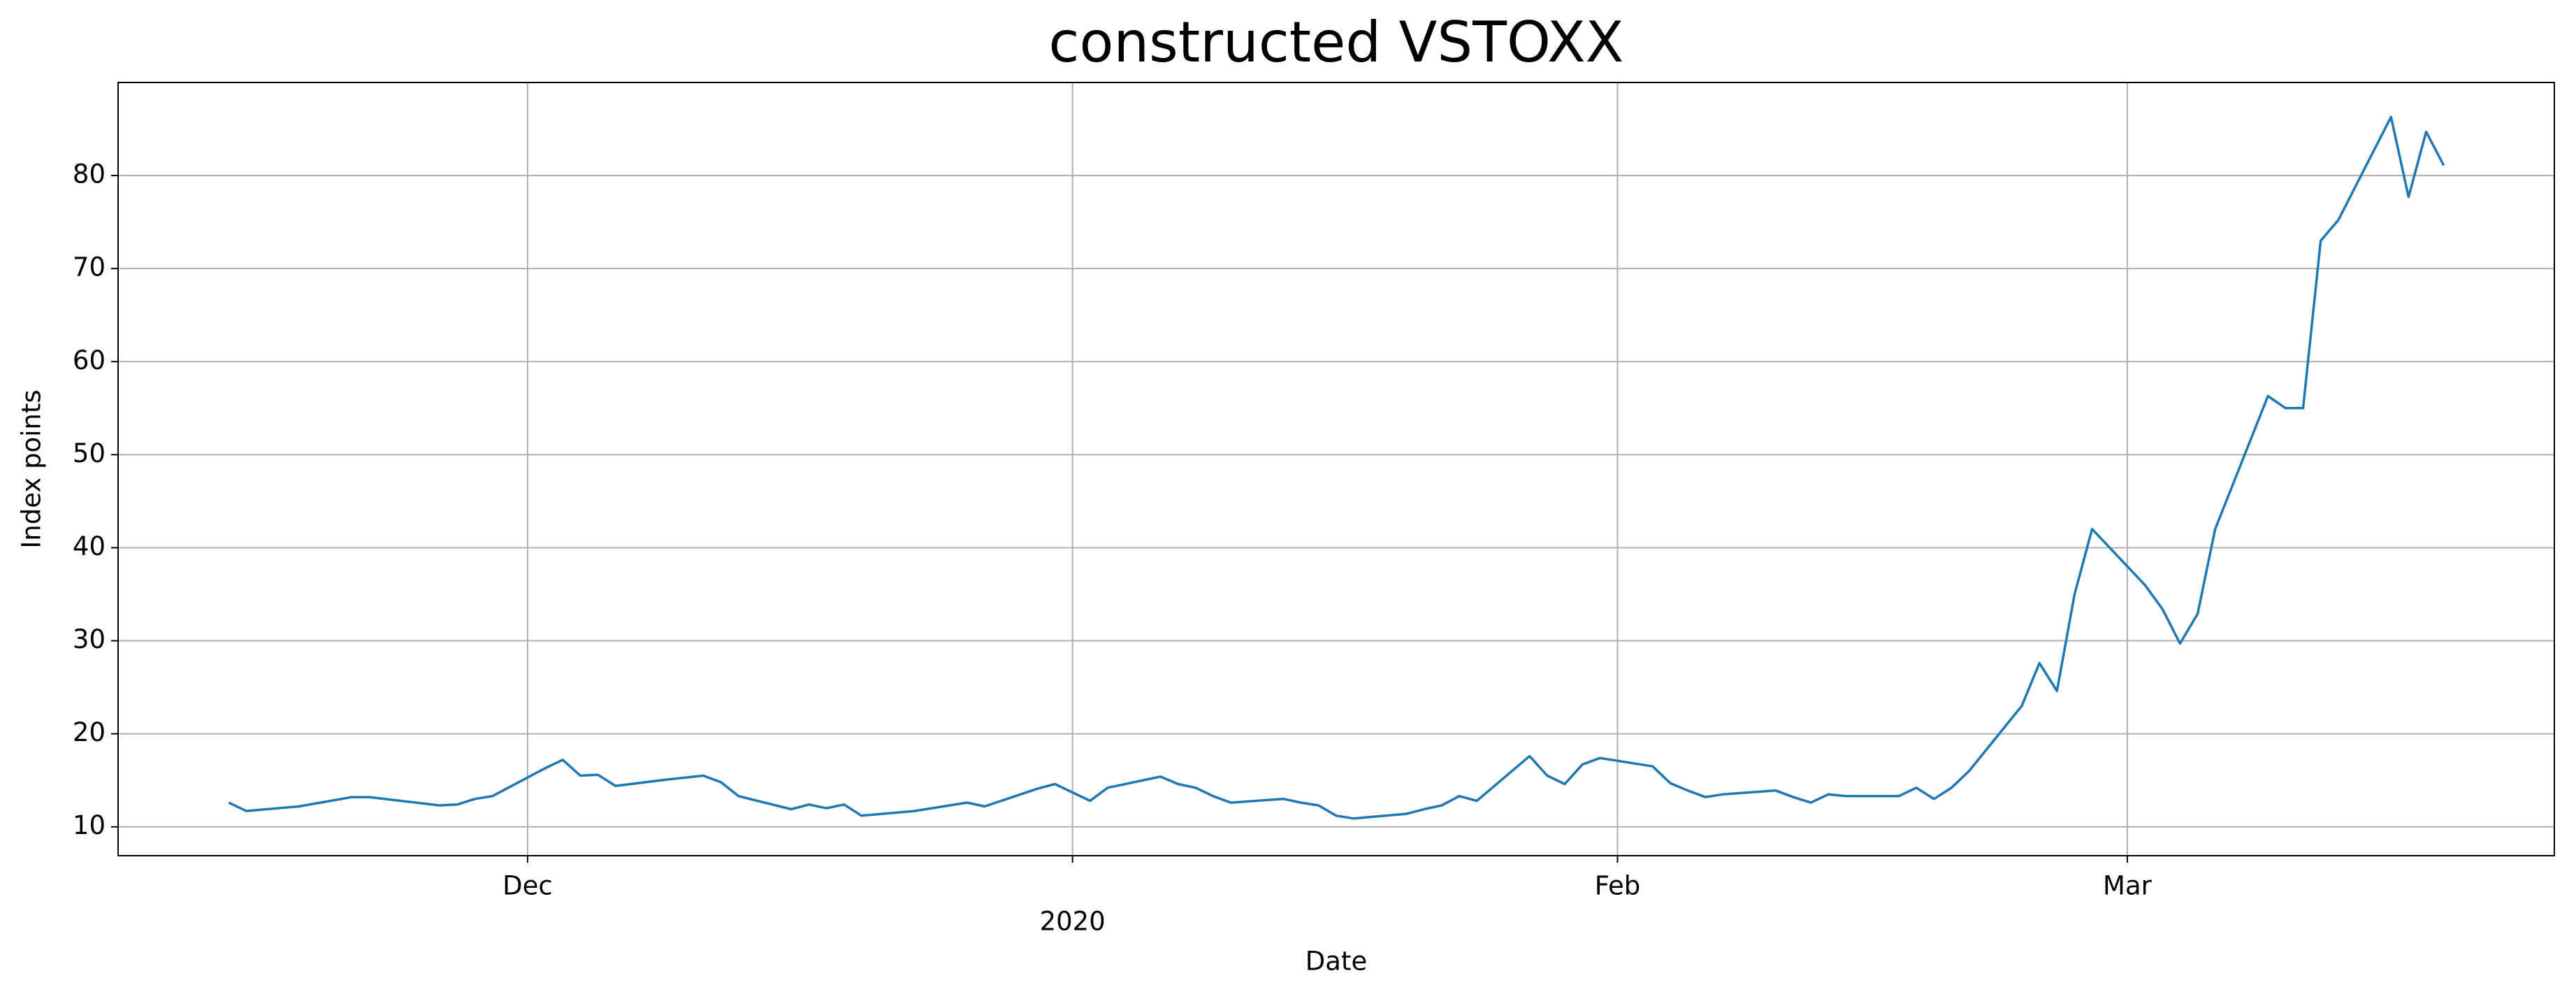  I want to click on chart-title: constructed VSTOXX, so click(1336, 42).